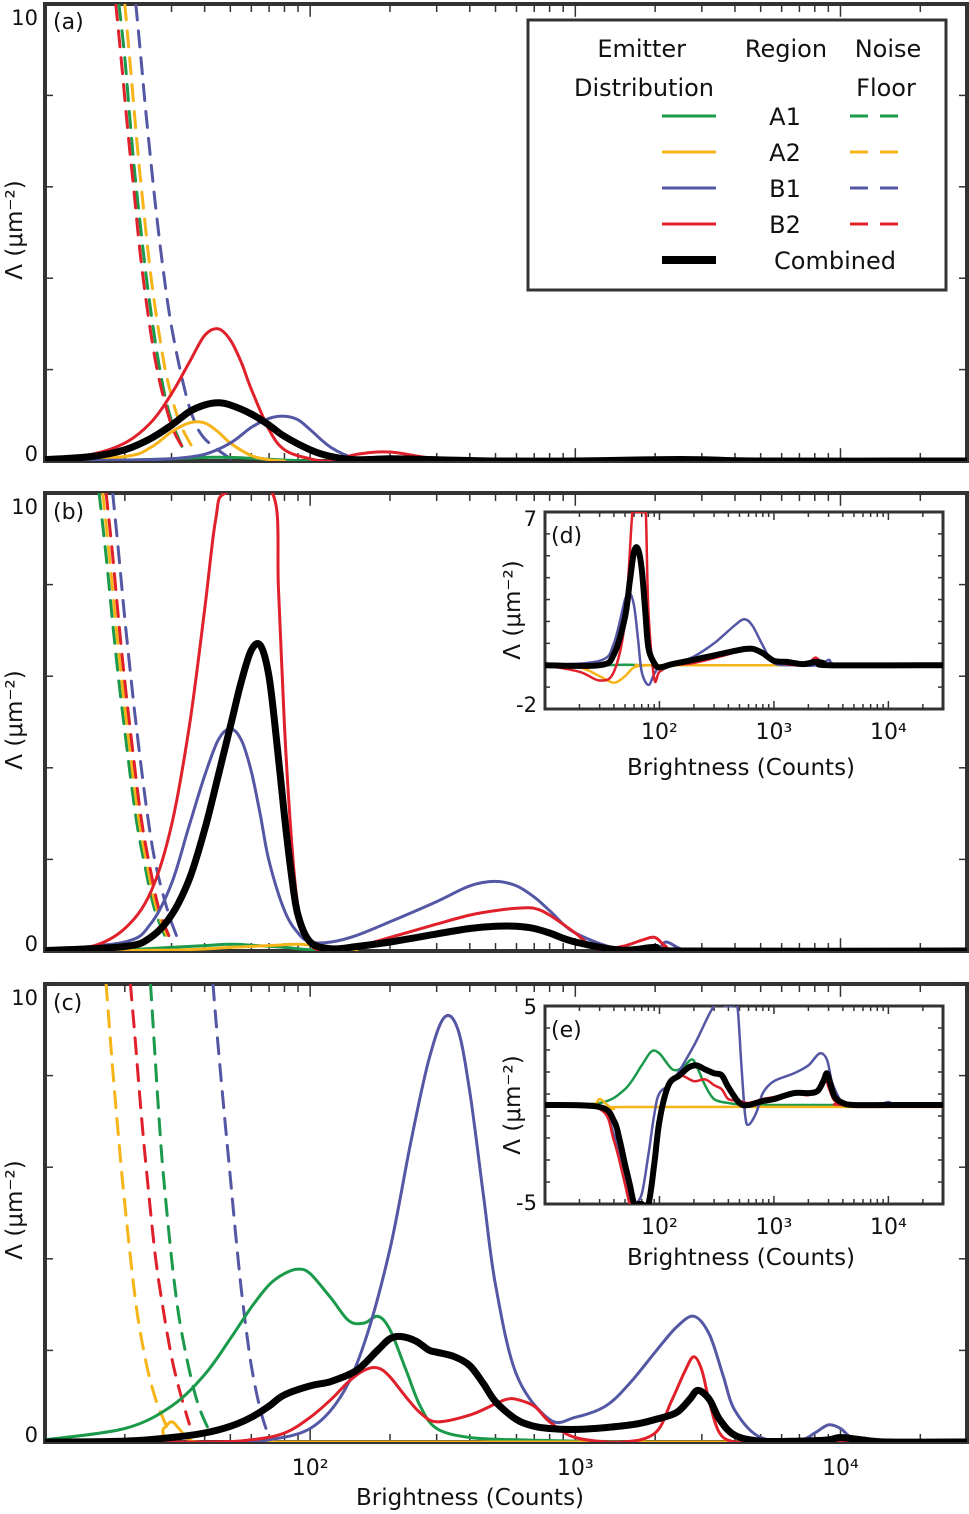 The height and width of the screenshot is (1514, 969). Describe the element at coordinates (526, 1203) in the screenshot. I see `inset-e-ytick-bottom: -5` at that location.